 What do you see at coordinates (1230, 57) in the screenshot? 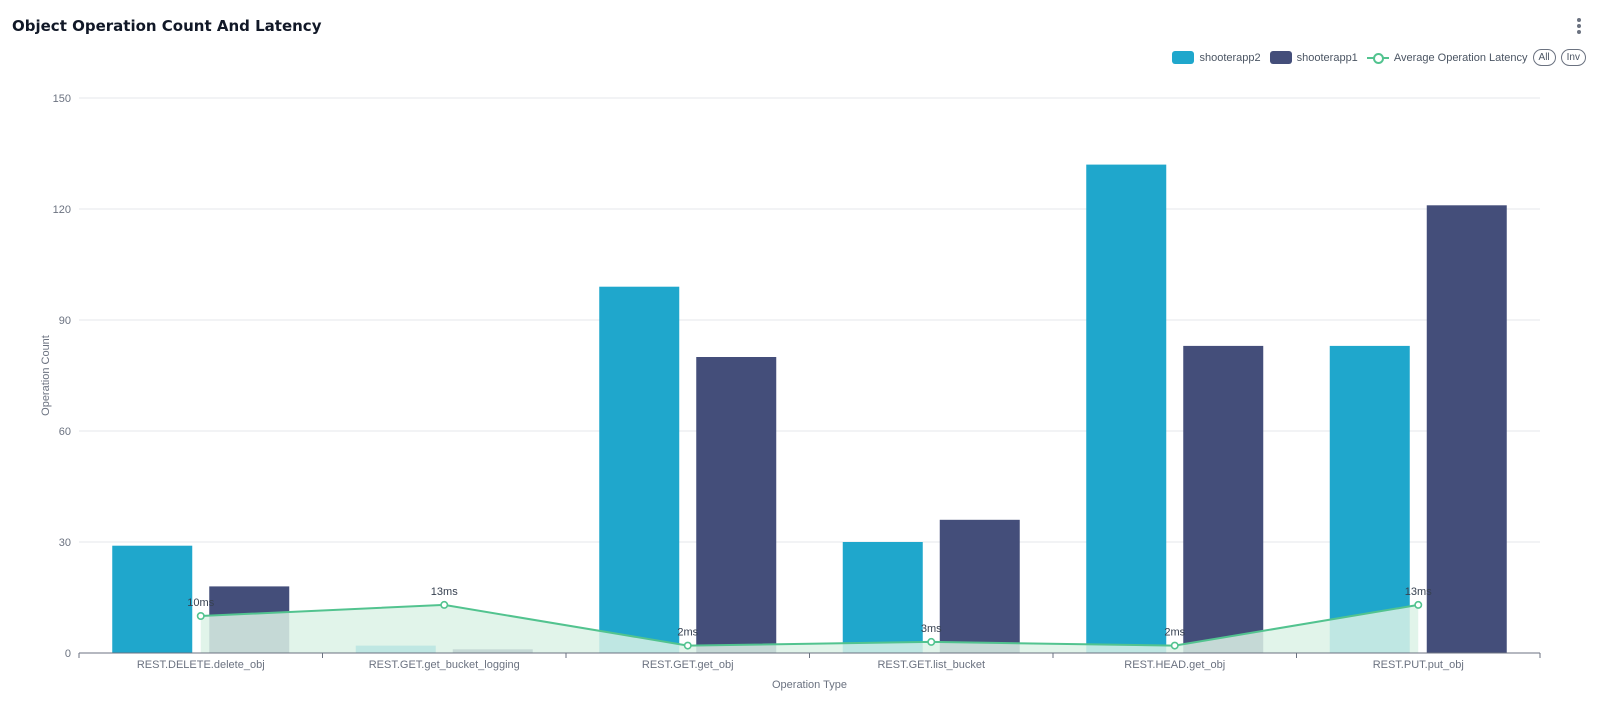
I see `legend-label-shooterapp2: shooterapp2` at bounding box center [1230, 57].